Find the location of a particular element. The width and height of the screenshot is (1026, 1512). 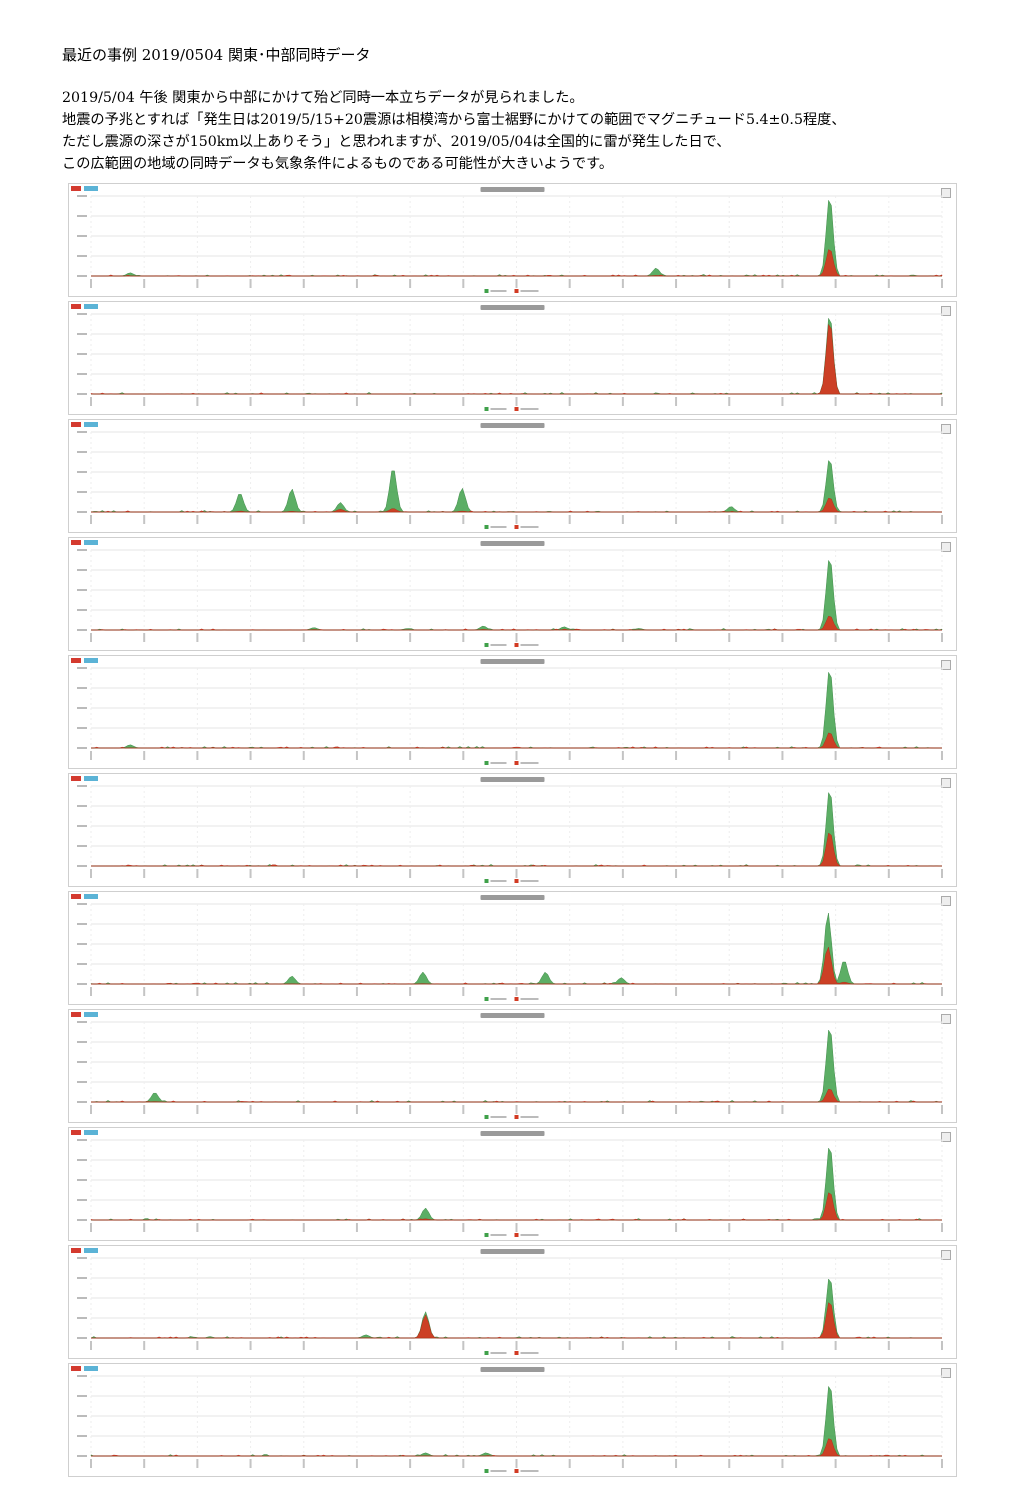

chart-panel is located at coordinates (512, 240).